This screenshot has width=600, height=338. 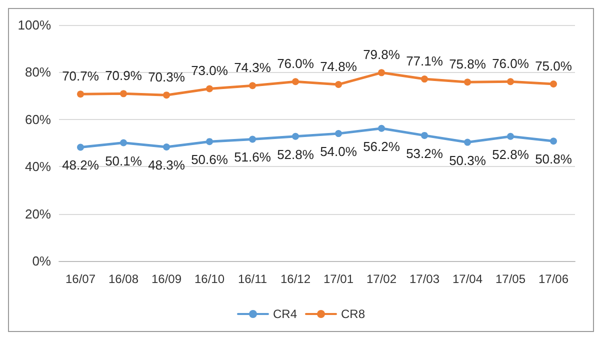 I want to click on data-label: 70.3%, so click(x=167, y=77).